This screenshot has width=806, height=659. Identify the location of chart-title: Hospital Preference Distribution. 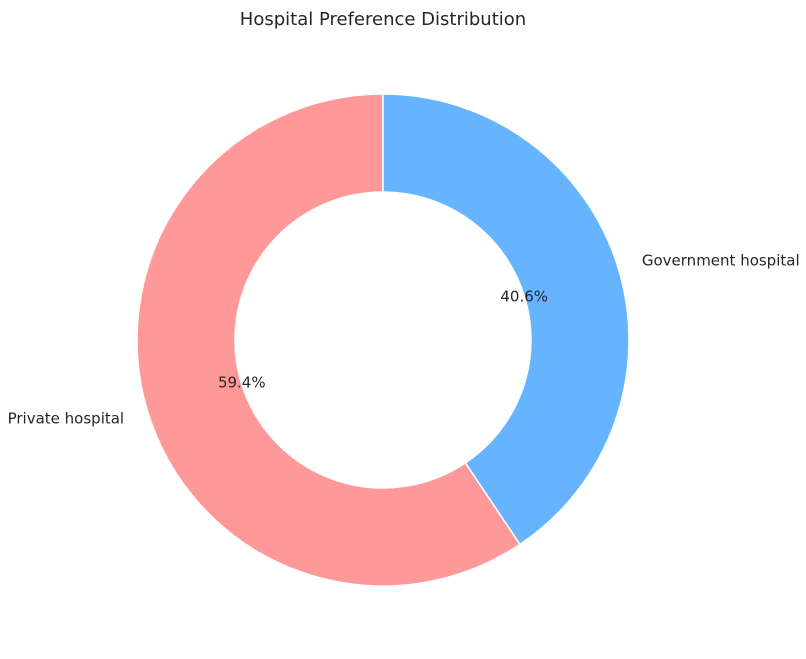
(383, 19).